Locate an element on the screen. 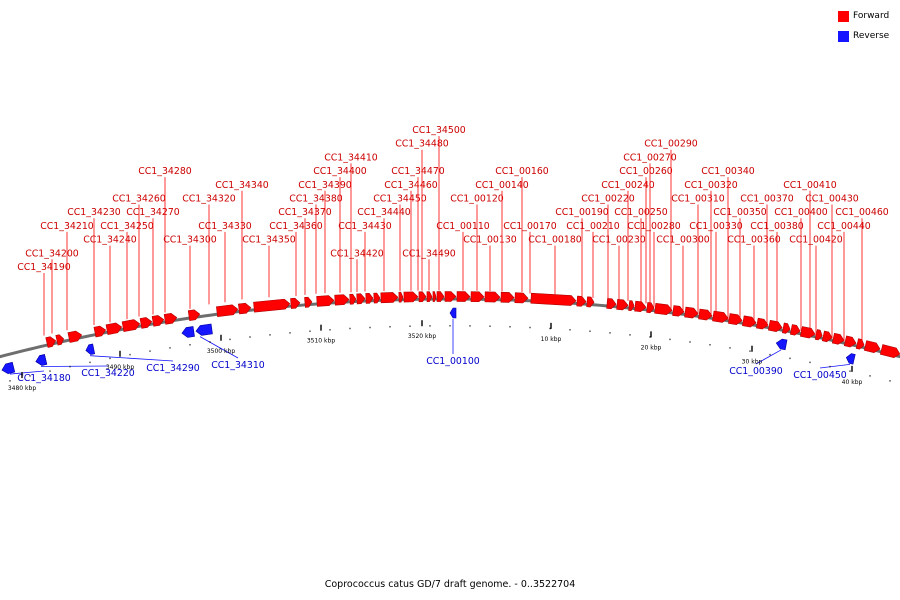 This screenshot has width=900, height=600. gene-label-CC1_34500: CC1_34500 is located at coordinates (439, 130).